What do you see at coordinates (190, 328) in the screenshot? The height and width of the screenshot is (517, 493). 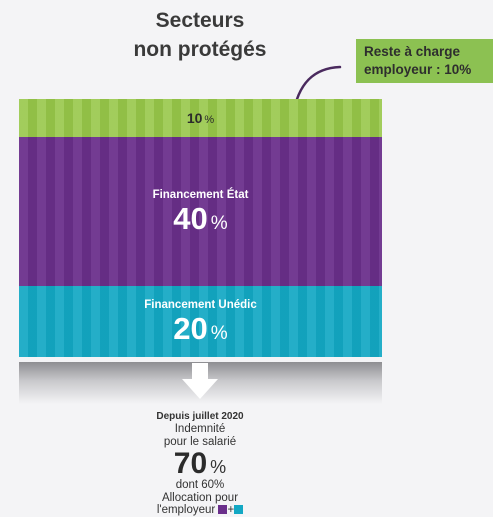 I see `unedic-value: 20` at bounding box center [190, 328].